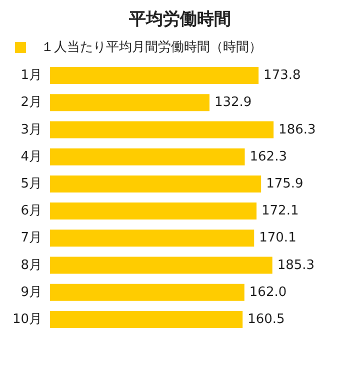 The width and height of the screenshot is (360, 369). Describe the element at coordinates (31, 156) in the screenshot. I see `y-tick-label: 4月` at that location.